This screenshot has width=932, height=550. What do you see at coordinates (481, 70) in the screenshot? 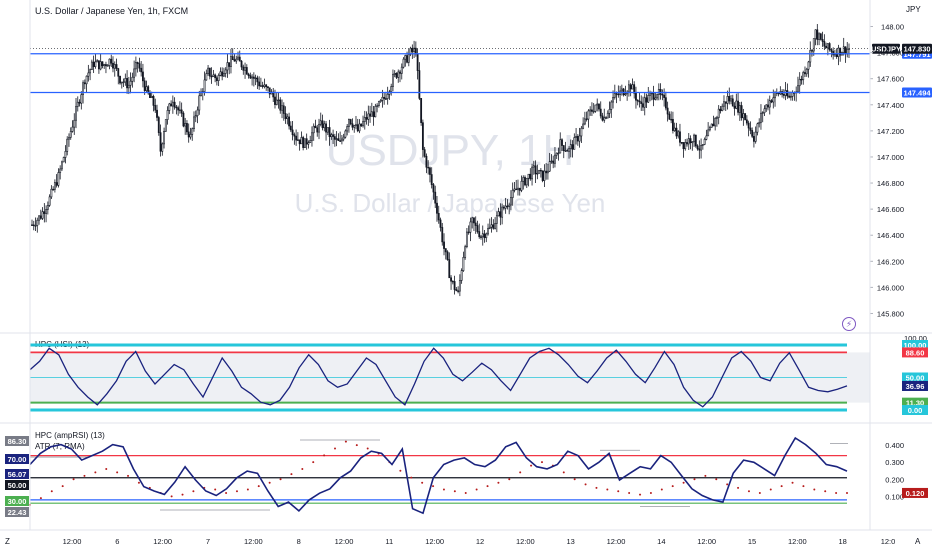
I see `horizontal-lines: 147.791 147.494 USDJPY 147.830` at bounding box center [481, 70].